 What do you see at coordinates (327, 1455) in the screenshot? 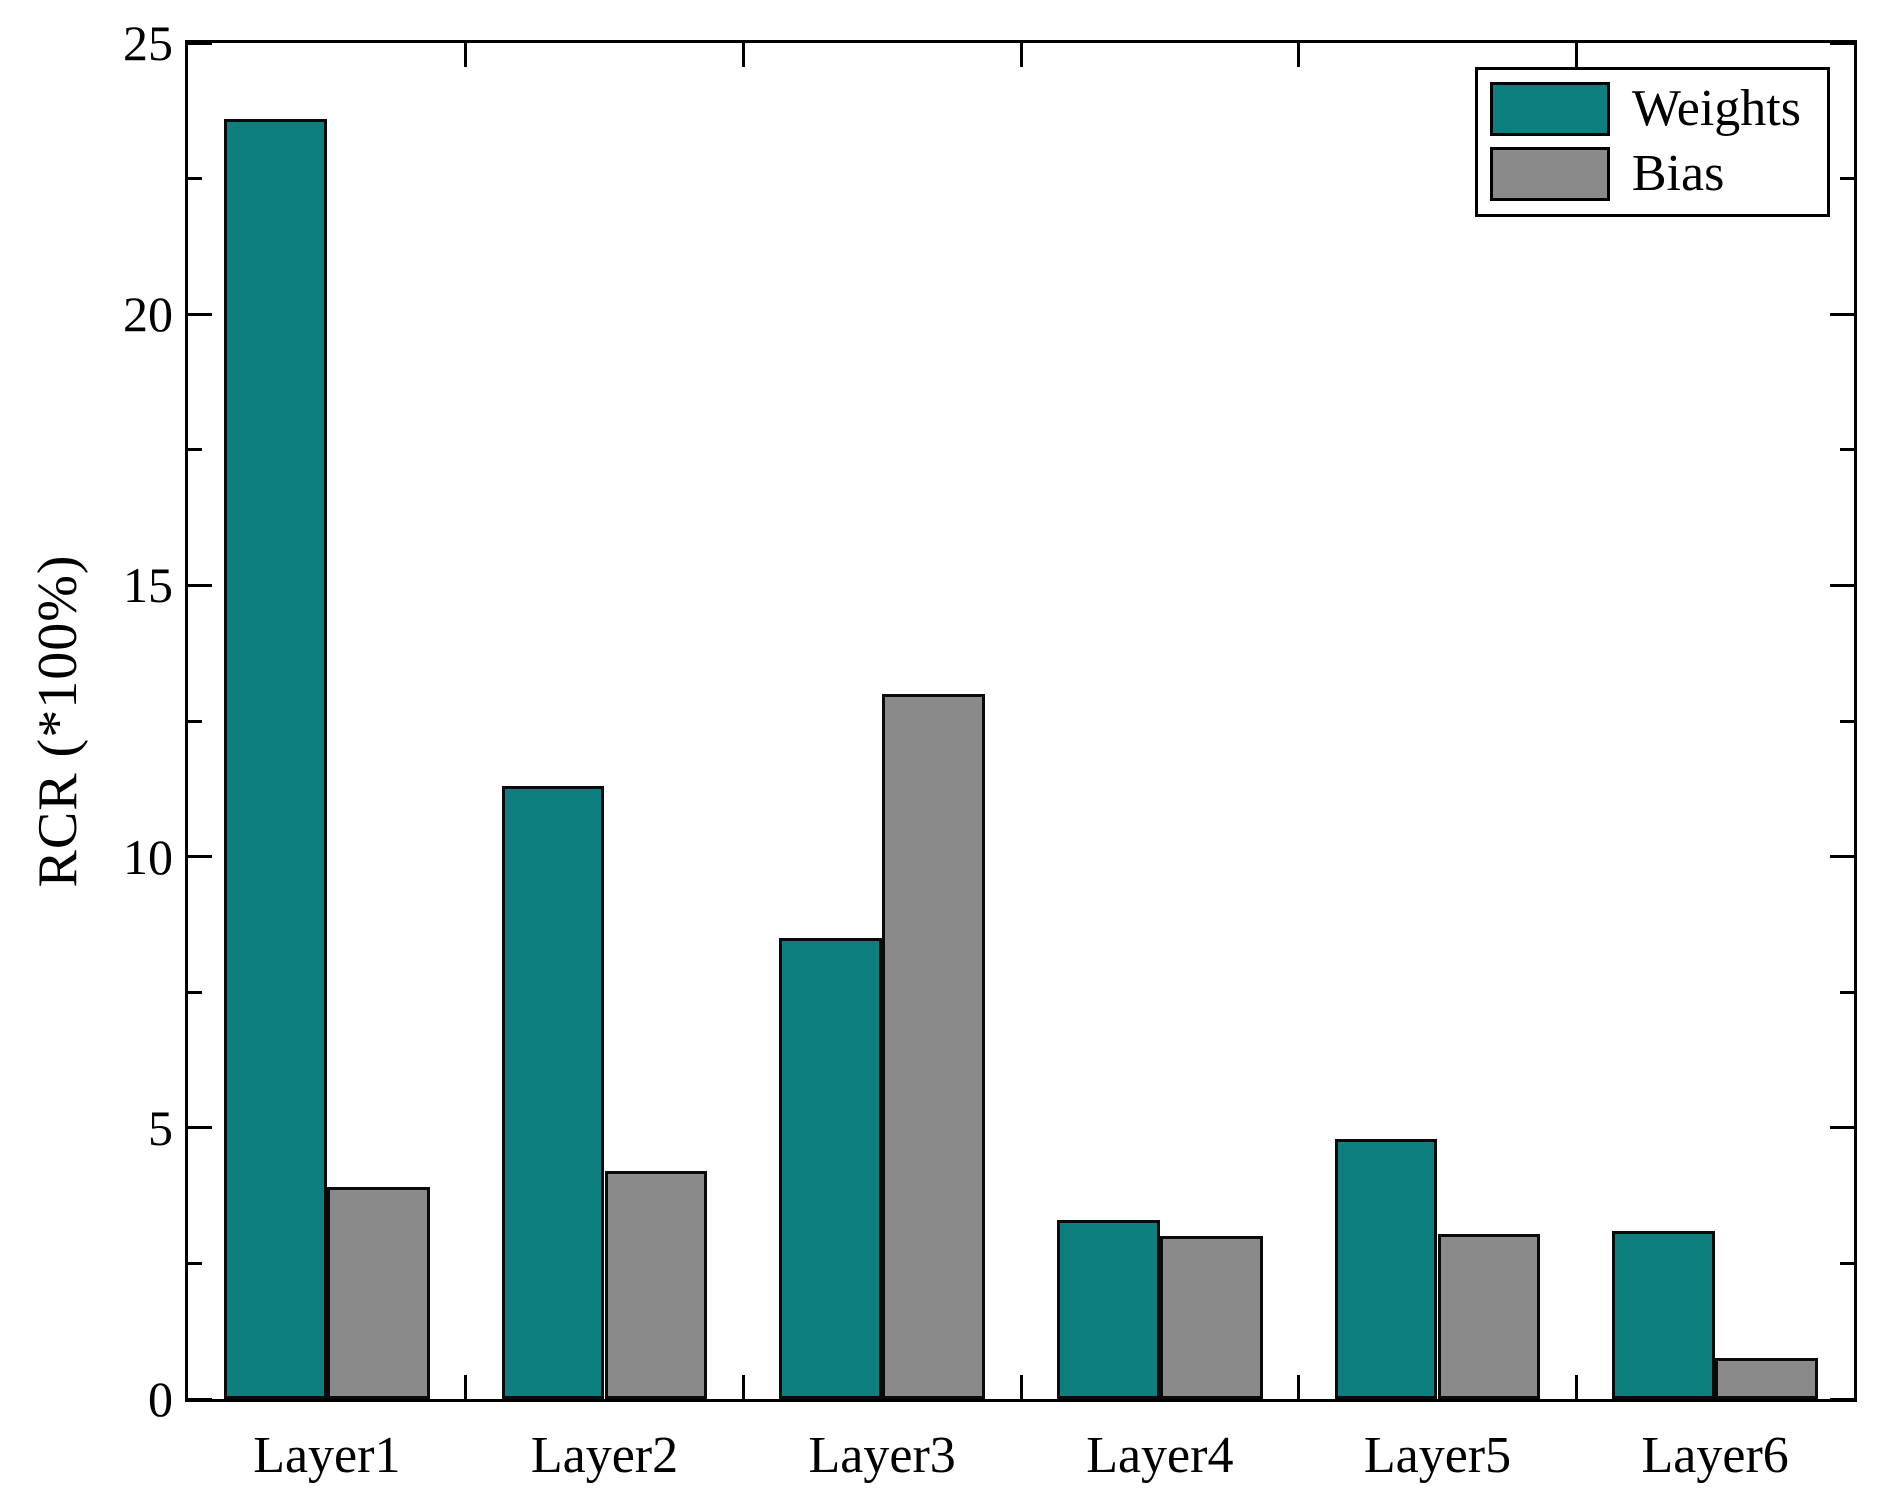
I see `x-category-label: Layer1` at bounding box center [327, 1455].